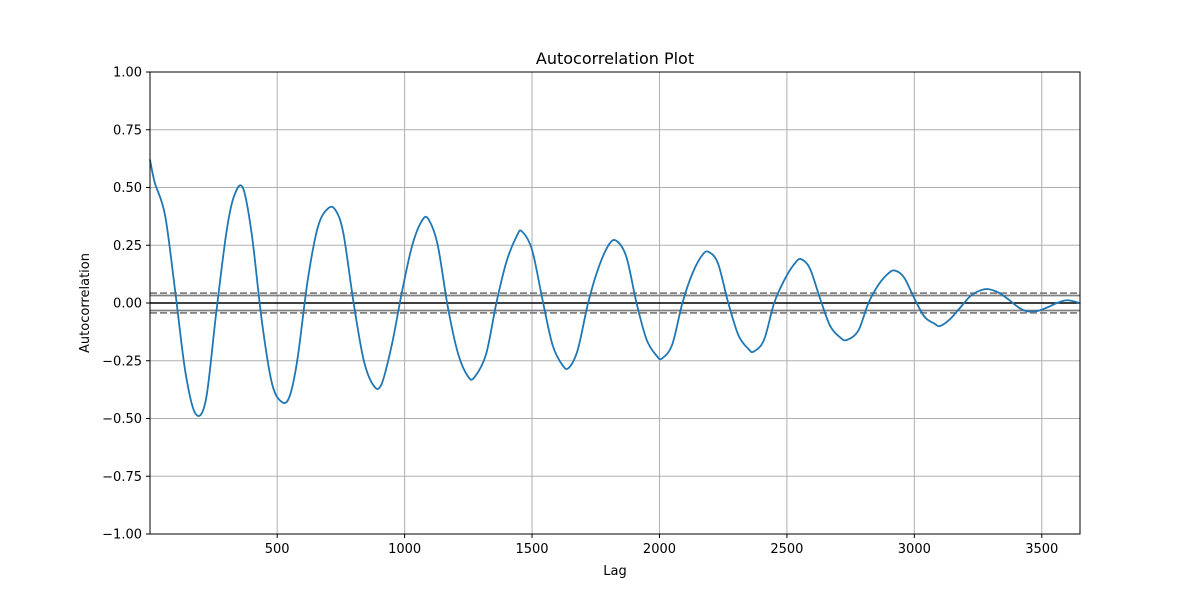 This screenshot has width=1200, height=600. Describe the element at coordinates (127, 304) in the screenshot. I see `y-tick-label: 0.00` at that location.